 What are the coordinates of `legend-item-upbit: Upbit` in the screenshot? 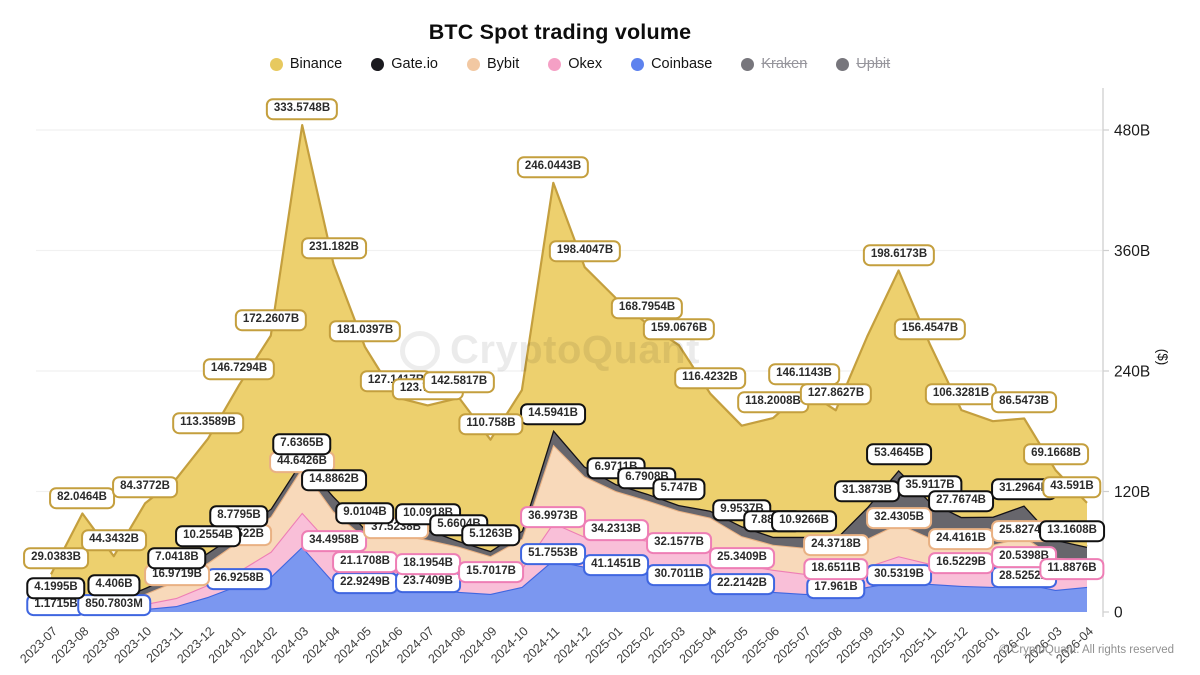 It's located at (863, 64).